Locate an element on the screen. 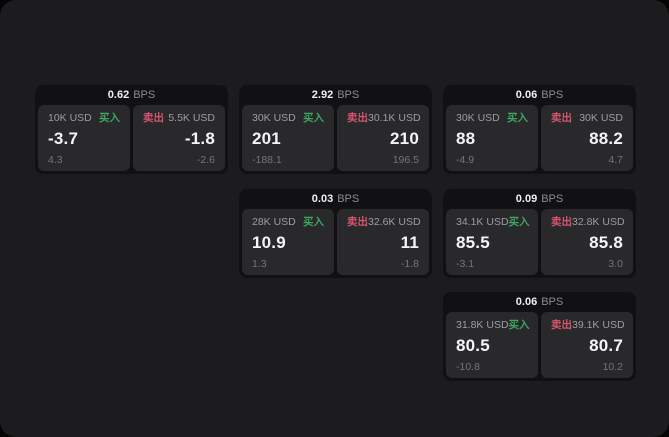  sell-price: 88.2 is located at coordinates (606, 138).